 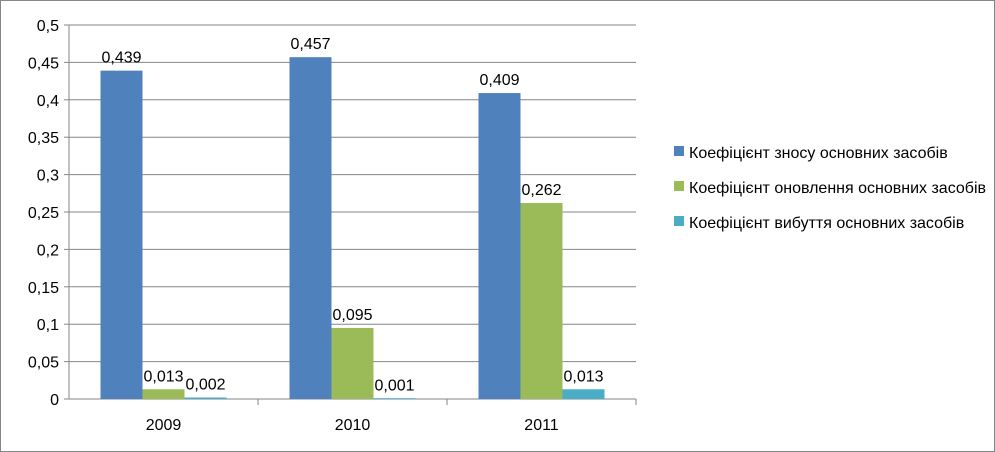 I want to click on data-label: 0,439, so click(x=121, y=58).